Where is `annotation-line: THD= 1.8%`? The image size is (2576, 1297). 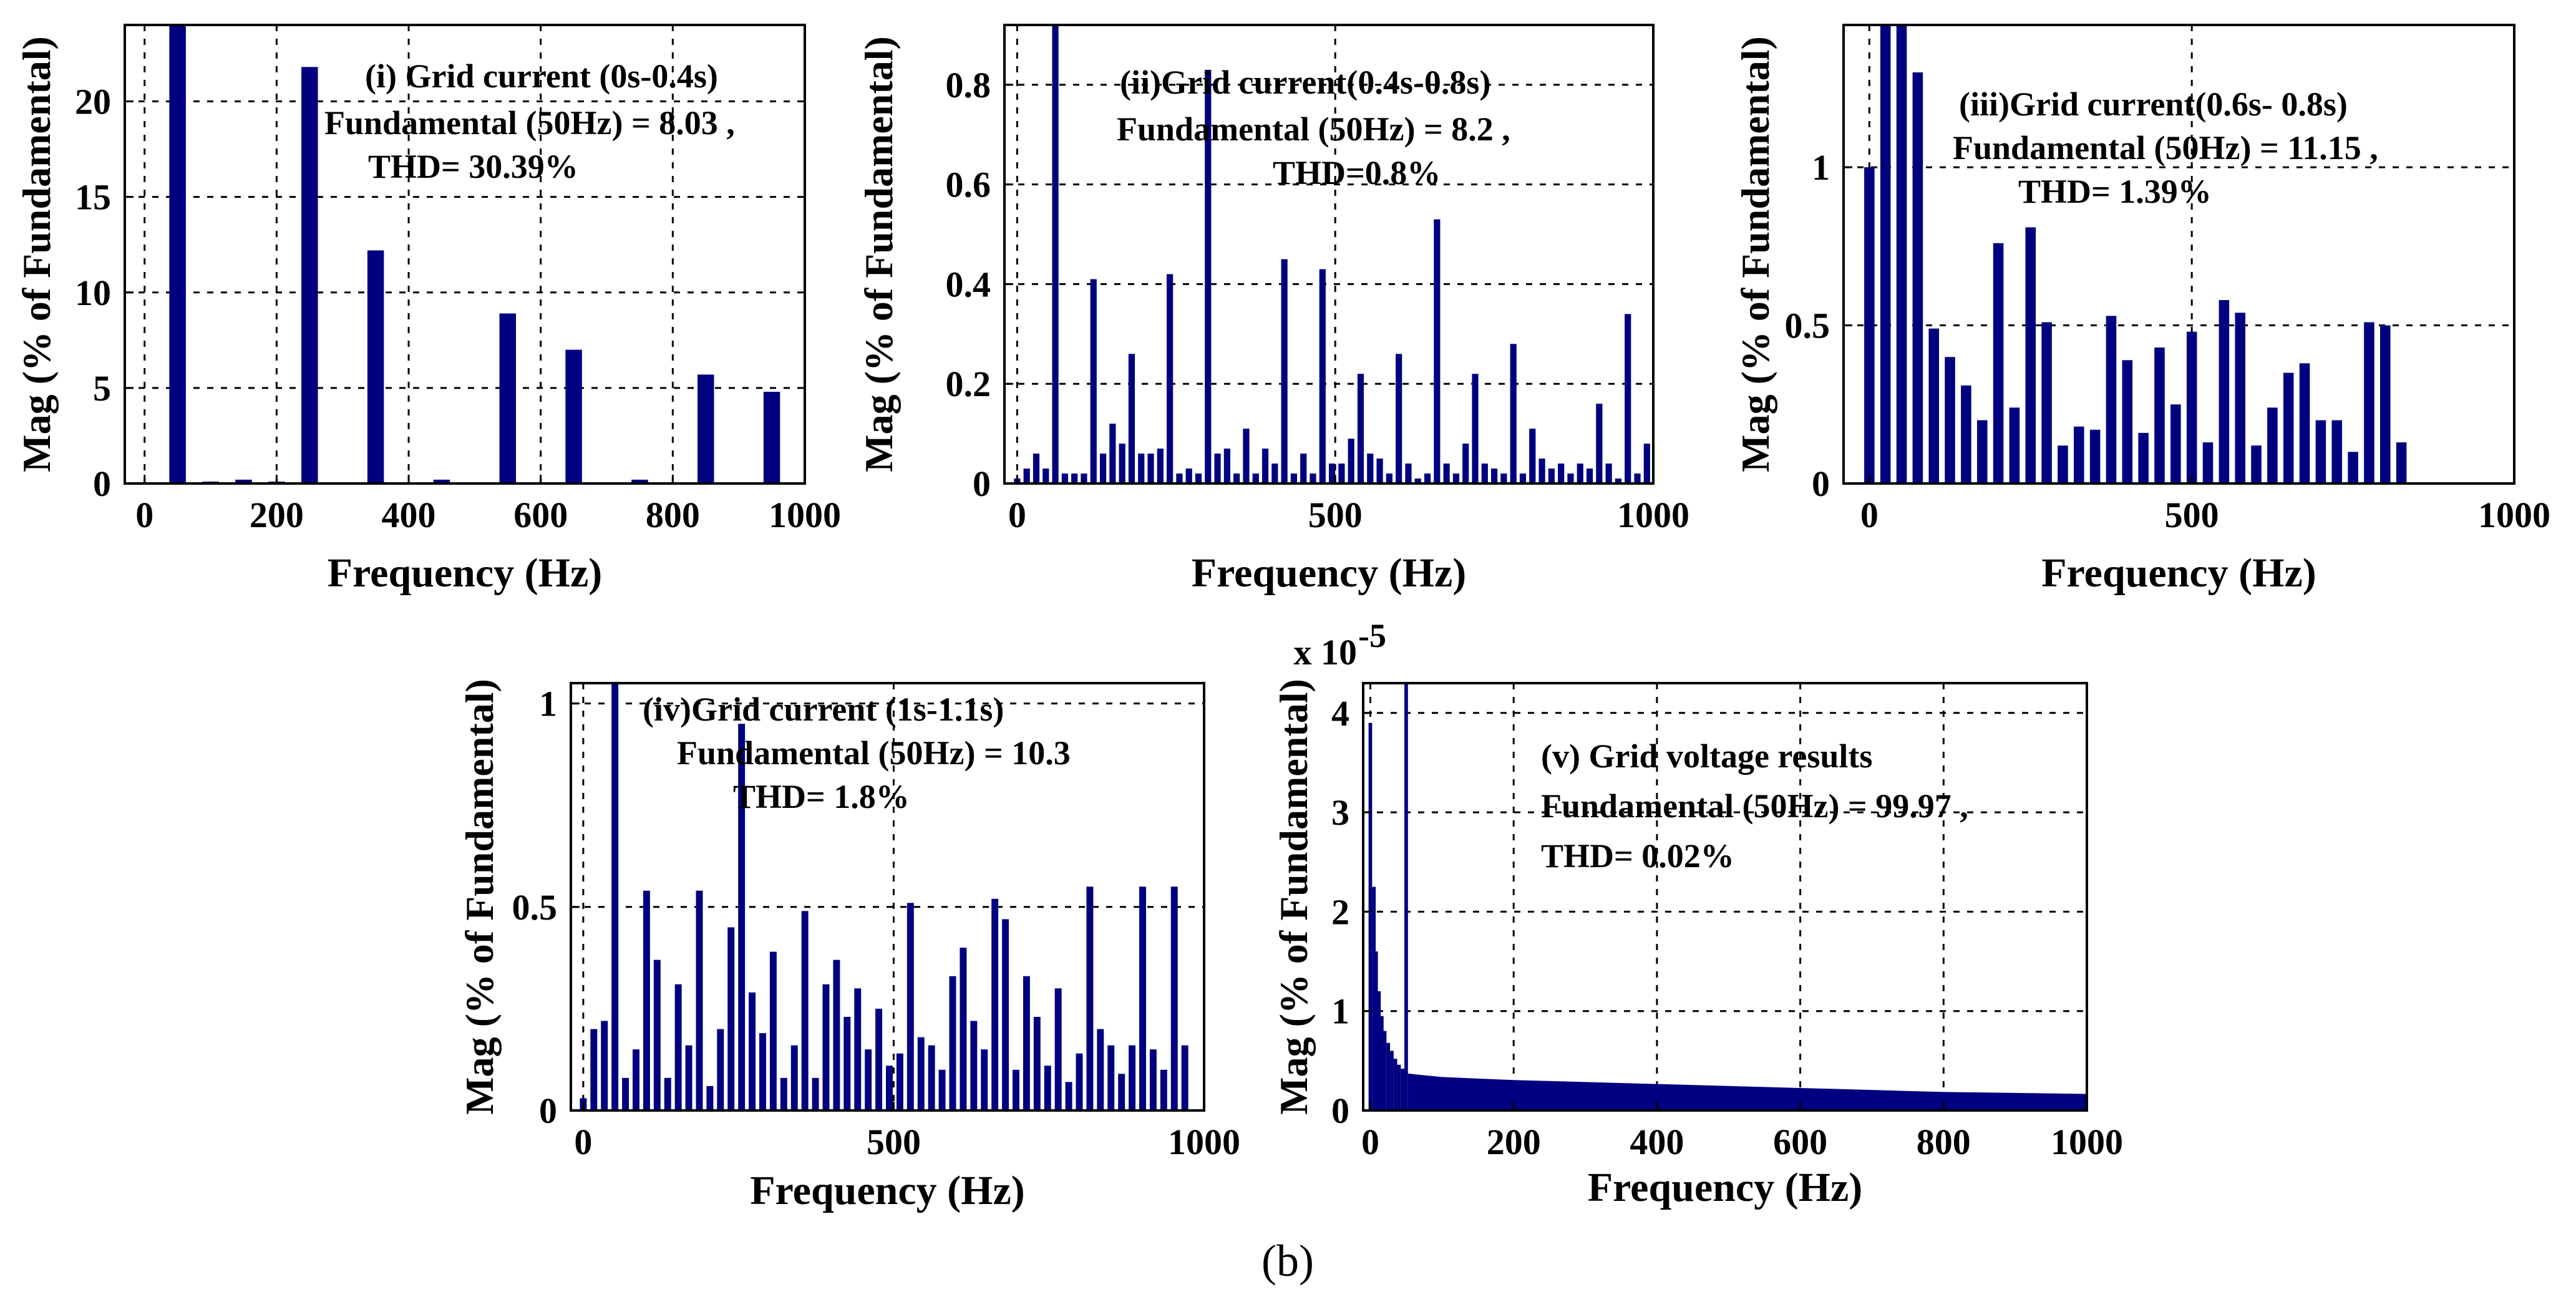
annotation-line: THD= 1.8% is located at coordinates (821, 796).